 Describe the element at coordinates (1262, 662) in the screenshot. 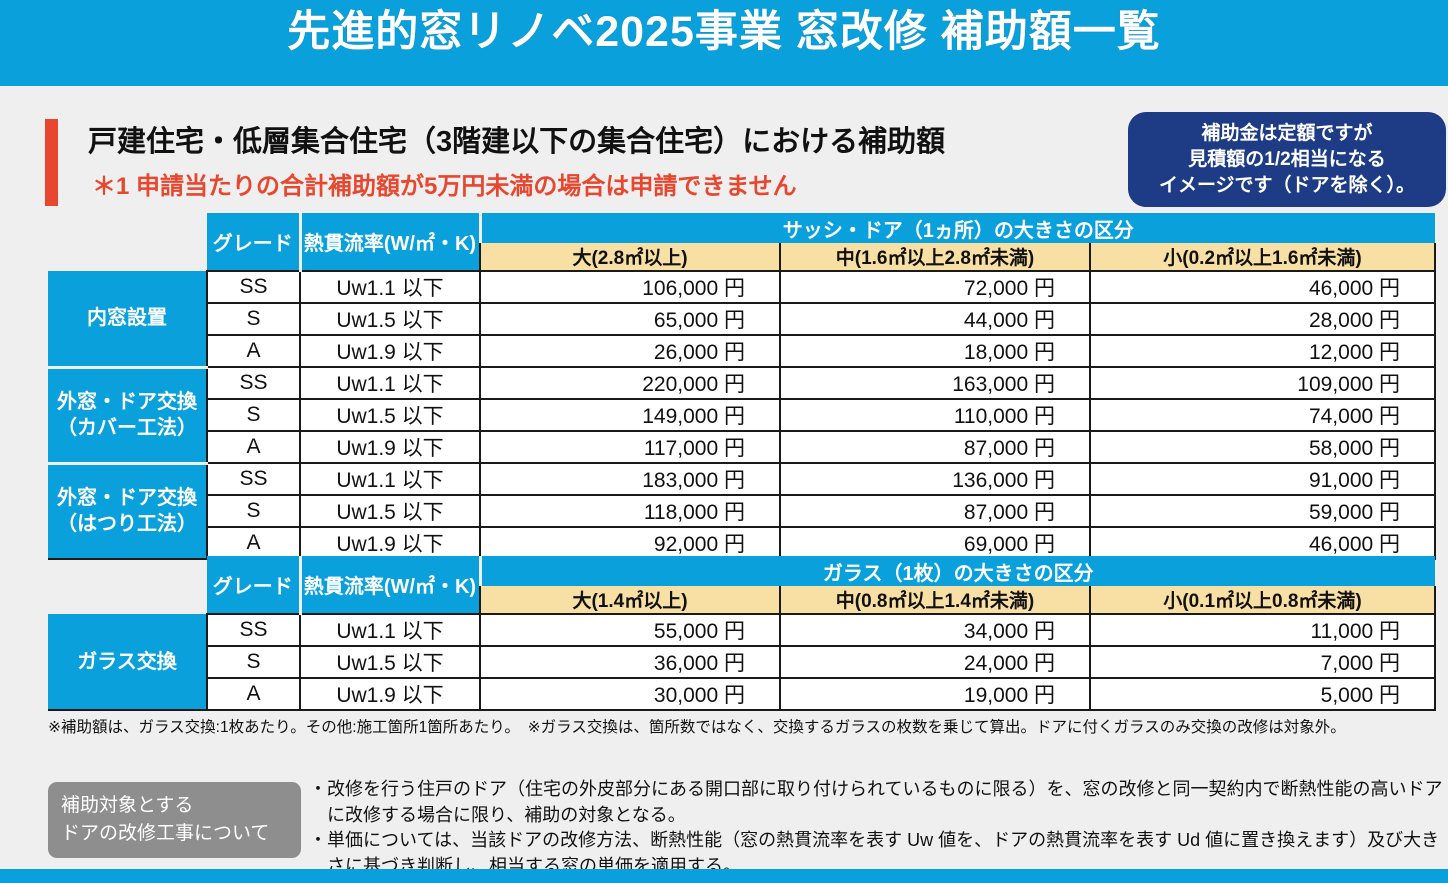

I see `amount-cell: 7,000 円` at that location.